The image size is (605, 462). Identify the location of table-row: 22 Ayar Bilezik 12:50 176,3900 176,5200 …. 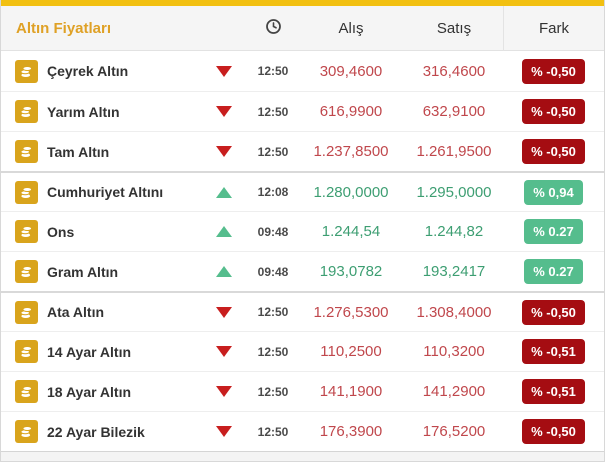
(302, 431).